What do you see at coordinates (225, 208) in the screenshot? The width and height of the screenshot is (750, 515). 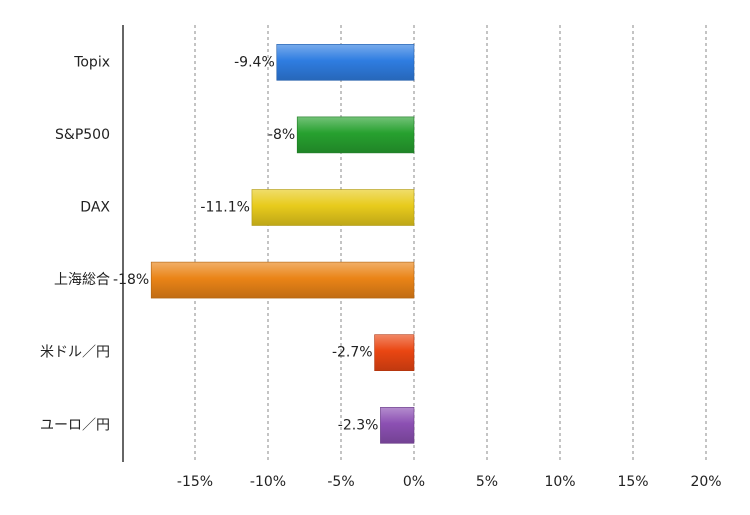 I see `data-label: -11.1%` at bounding box center [225, 208].